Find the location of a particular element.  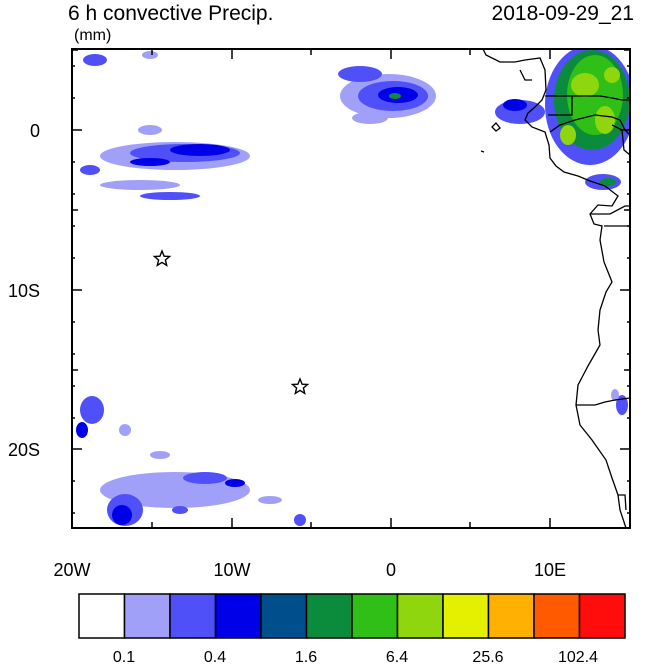

map-title: 6 h convective Precip. is located at coordinates (171, 13).